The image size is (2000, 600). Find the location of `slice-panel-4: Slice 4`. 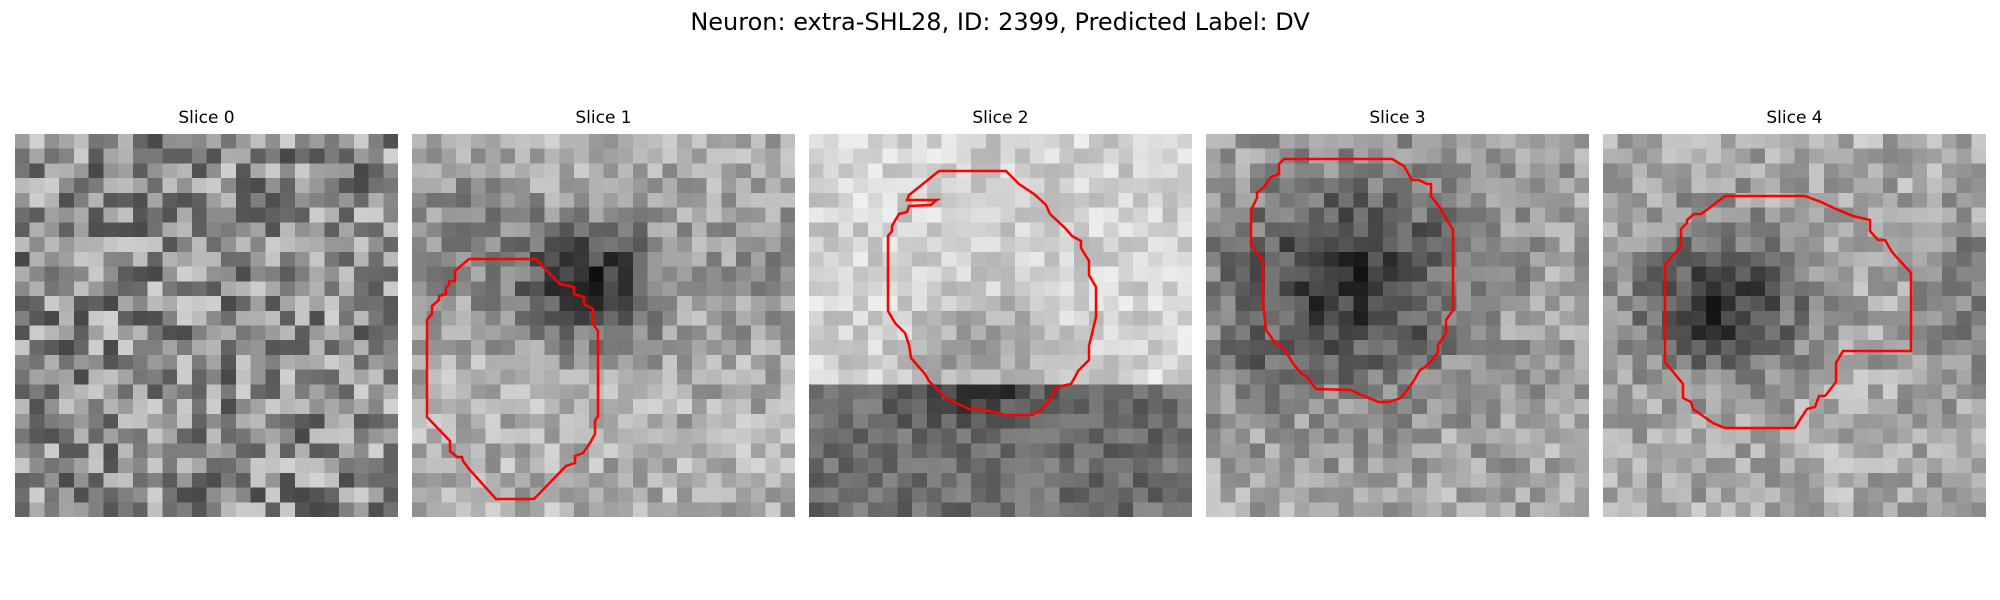

slice-panel-4: Slice 4 is located at coordinates (1794, 312).